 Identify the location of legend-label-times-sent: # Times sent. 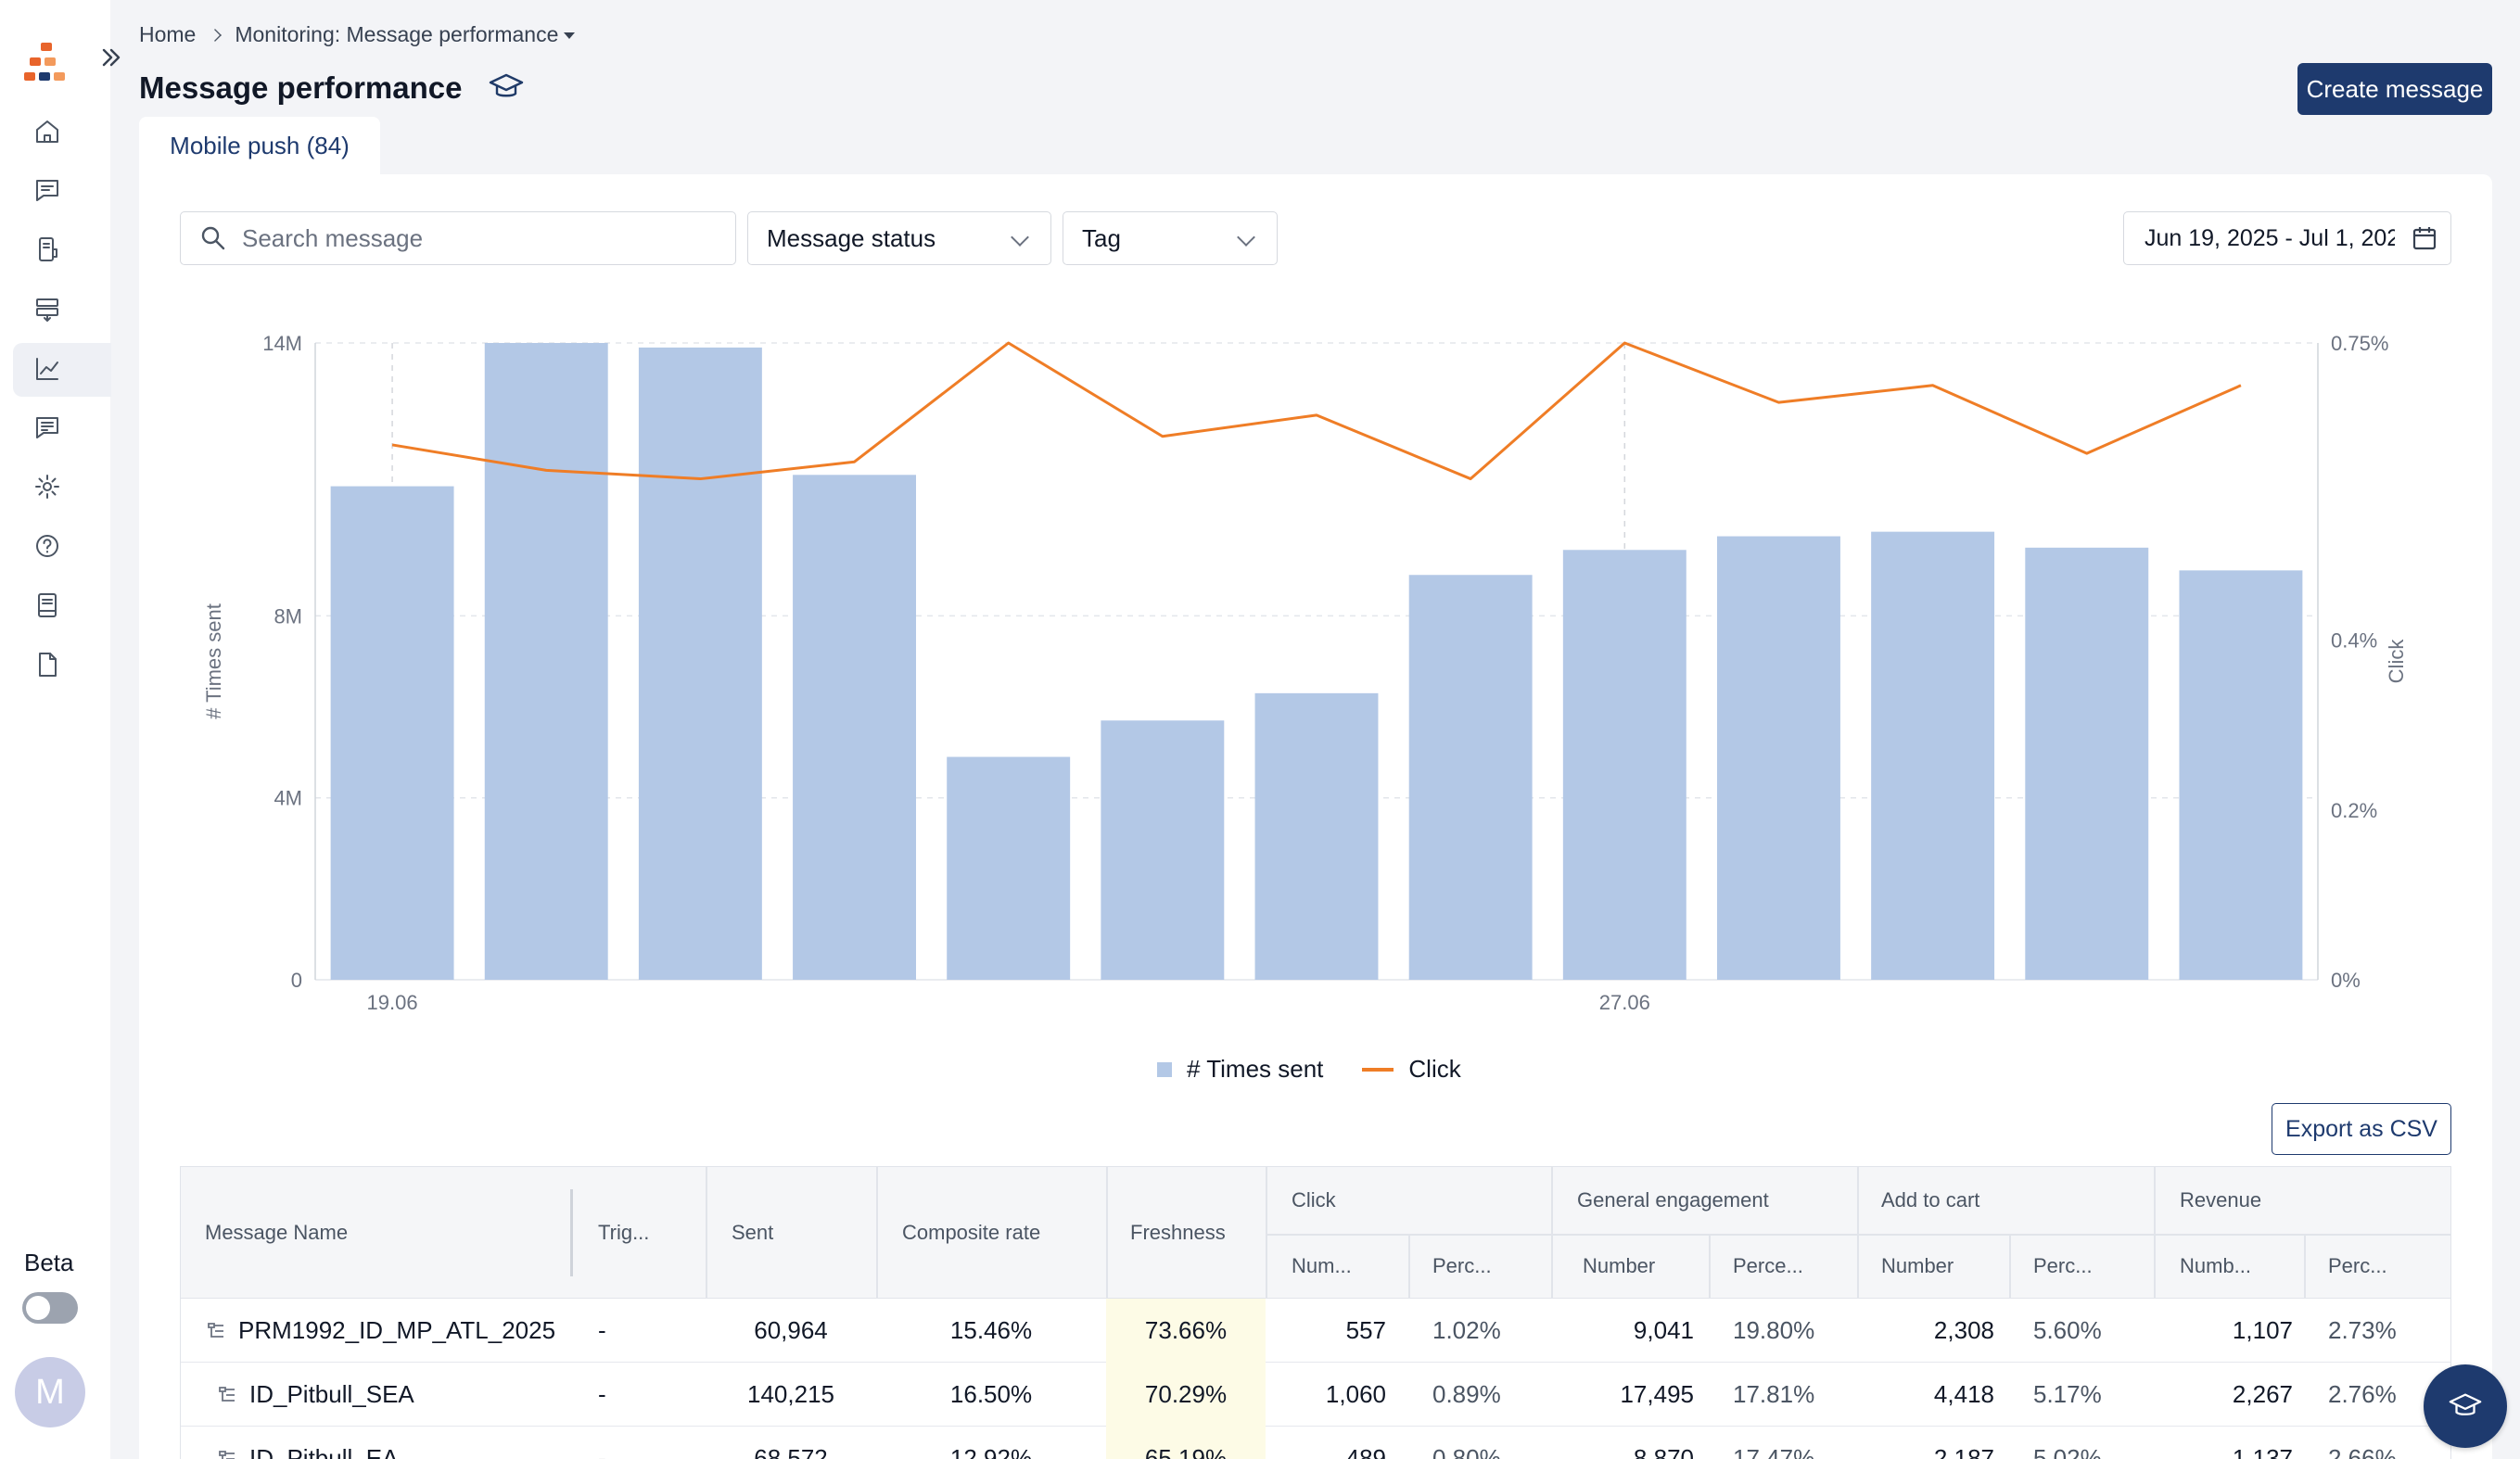
(1255, 1069).